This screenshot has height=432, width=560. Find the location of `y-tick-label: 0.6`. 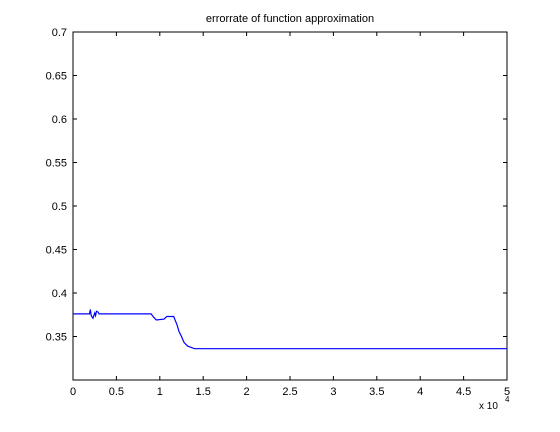

y-tick-label: 0.6 is located at coordinates (59, 120).